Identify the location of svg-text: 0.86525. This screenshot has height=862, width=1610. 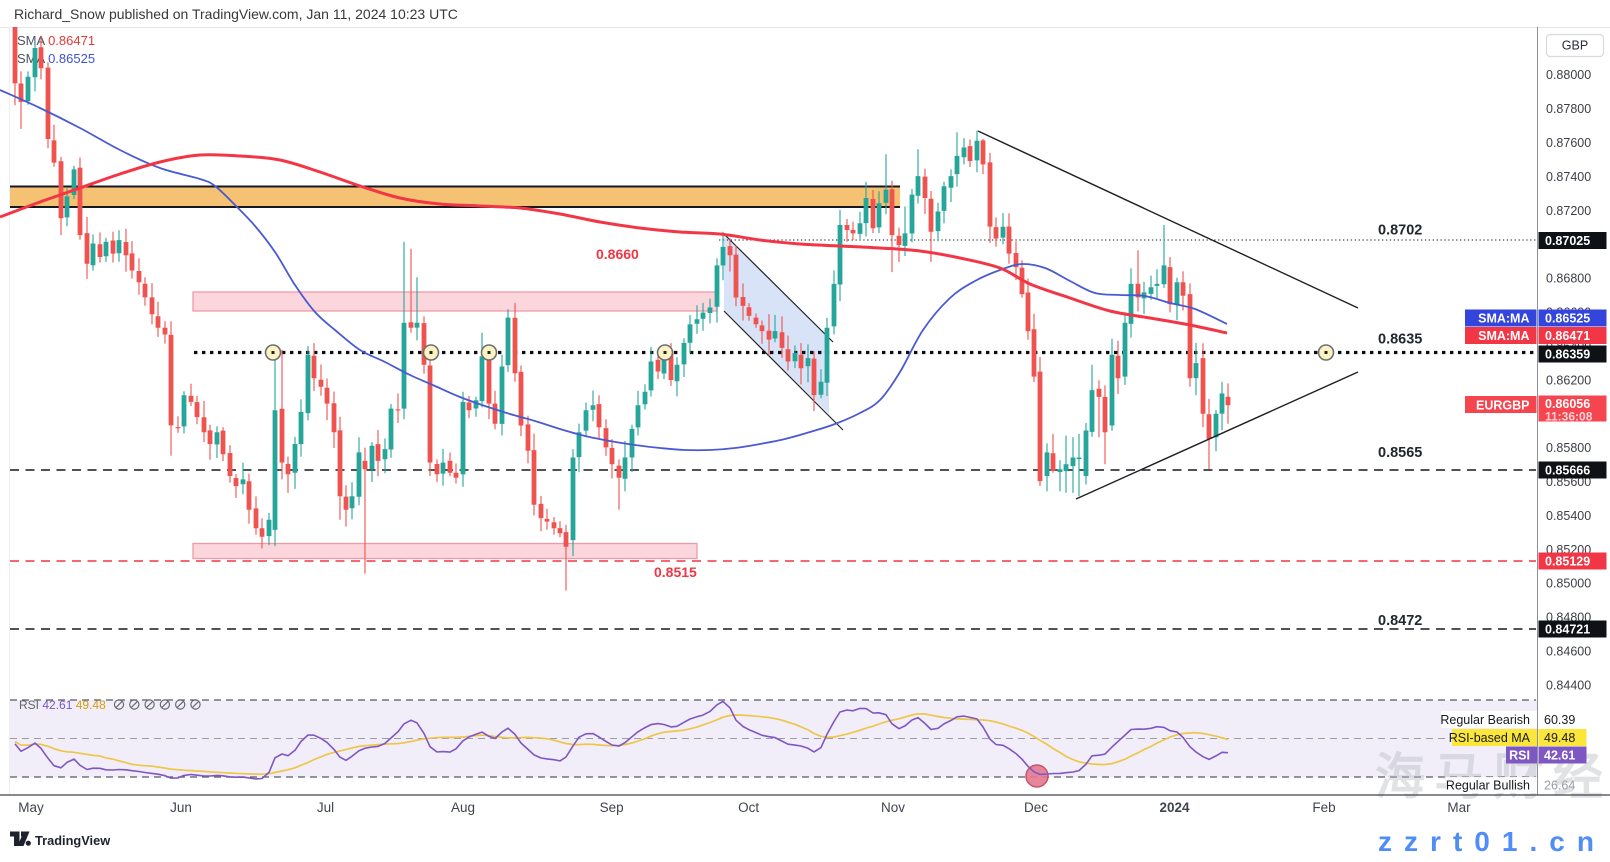
(1567, 318).